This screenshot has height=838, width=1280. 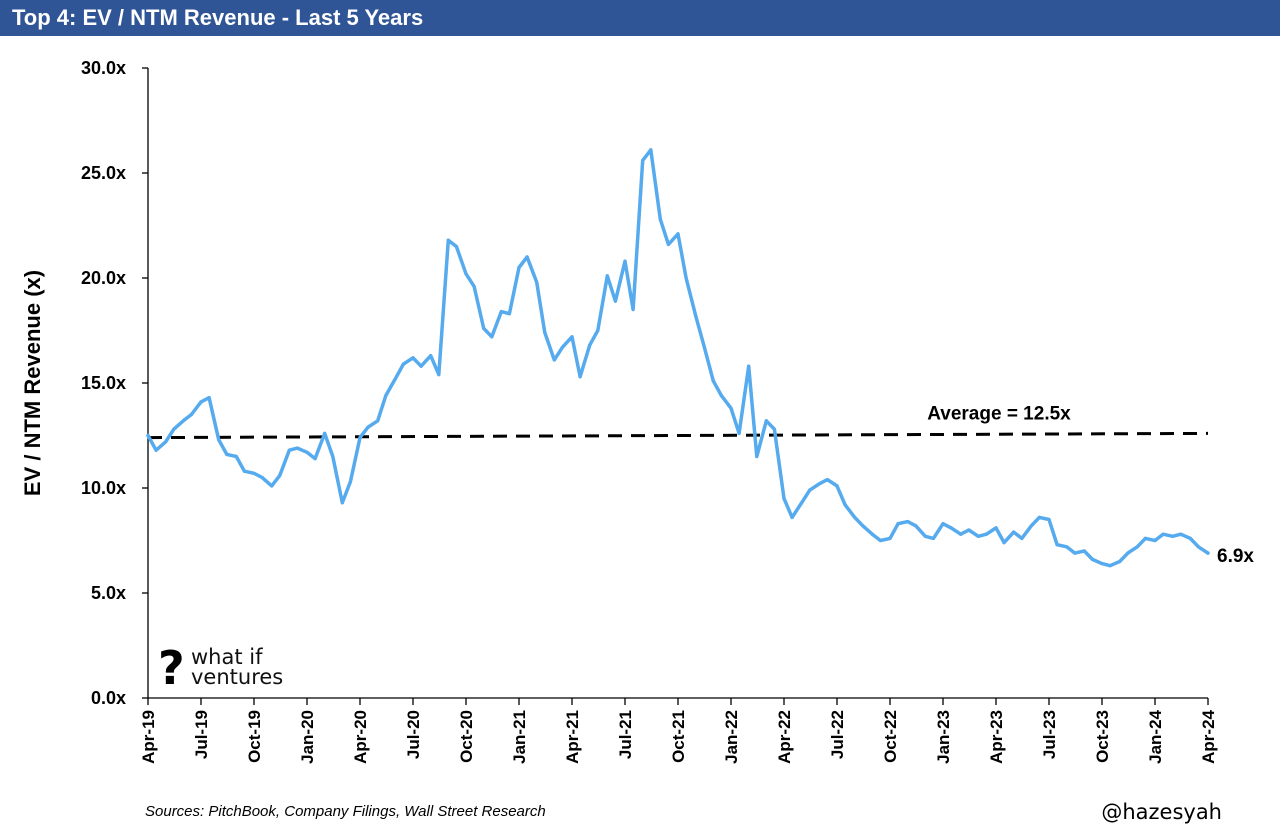 I want to click on logo-line-2: ventures, so click(x=237, y=677).